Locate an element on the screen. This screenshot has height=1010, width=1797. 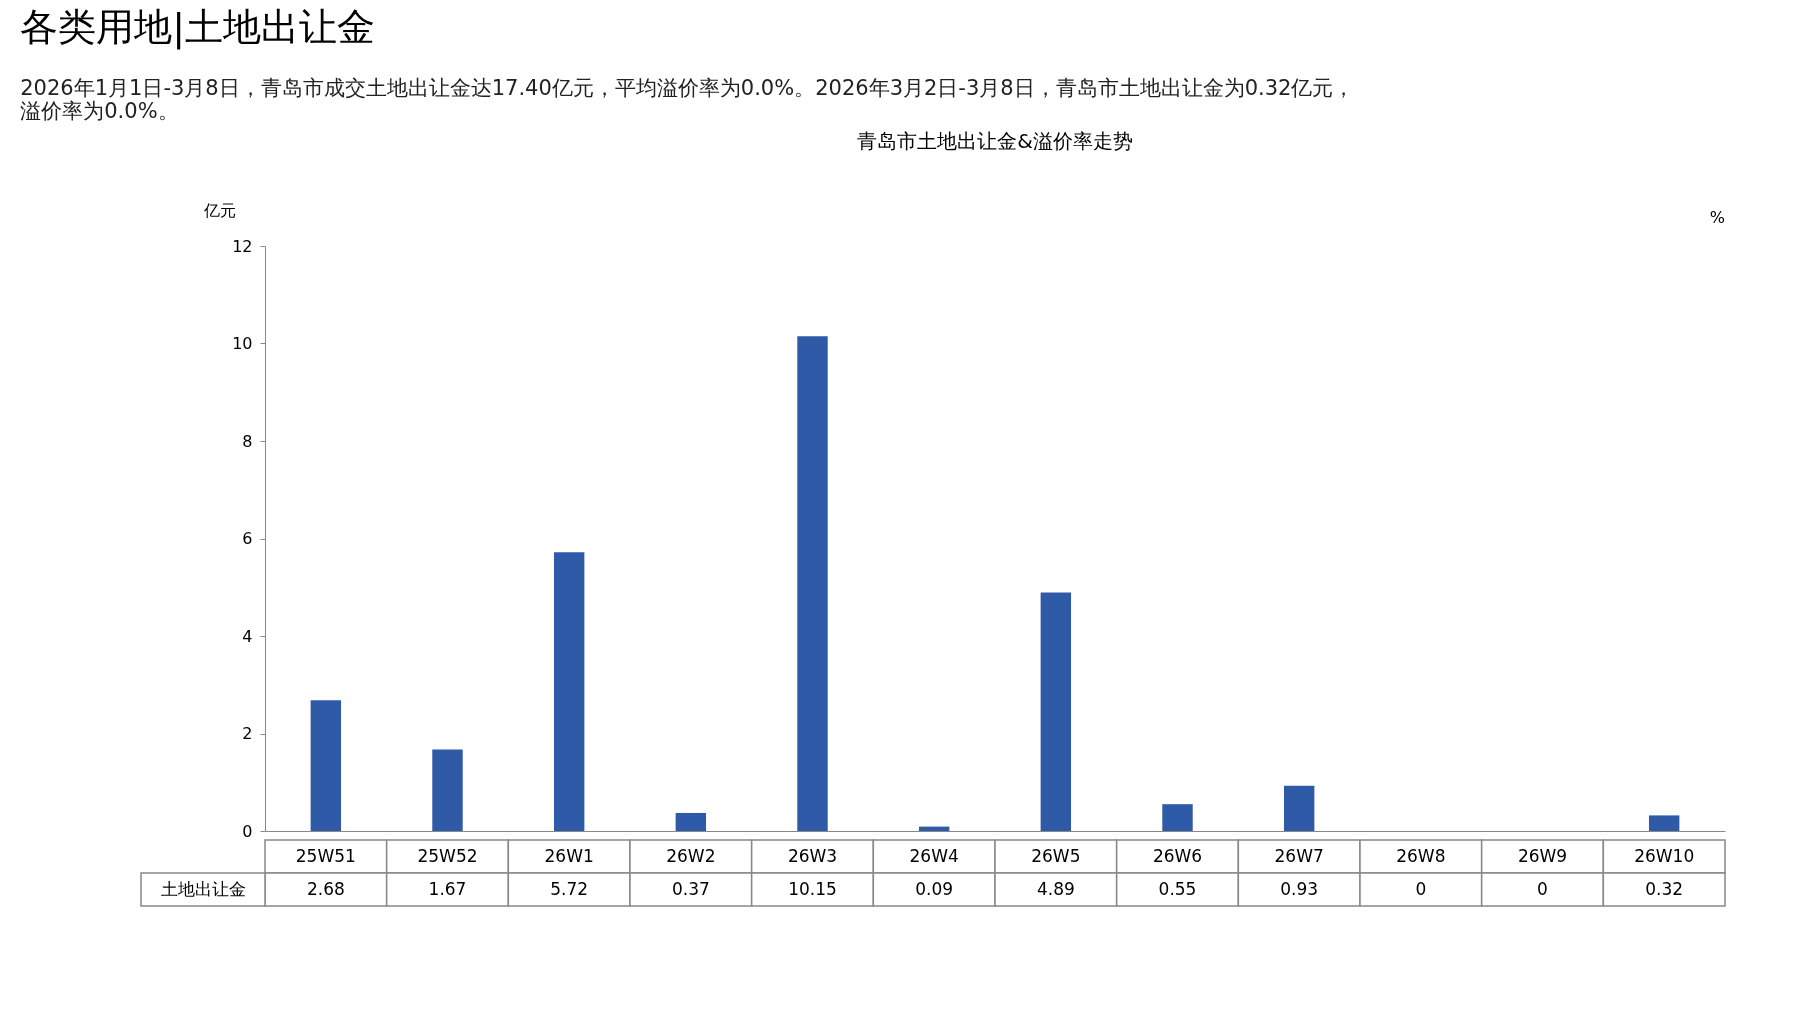
y2-axis-title: % is located at coordinates (1717, 217).